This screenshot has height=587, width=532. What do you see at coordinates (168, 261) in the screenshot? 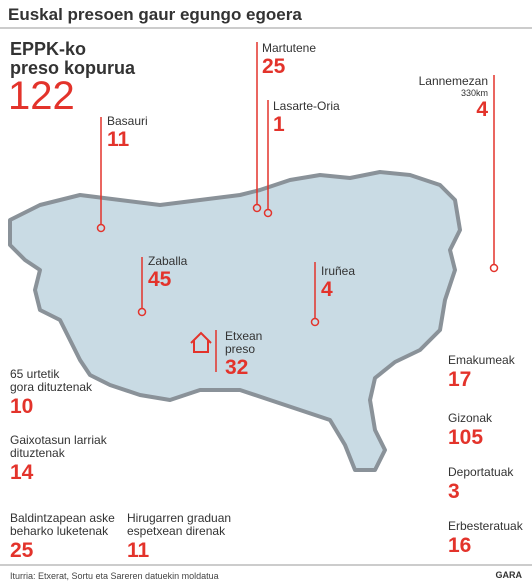
I see `label: Zaballa` at bounding box center [168, 261].